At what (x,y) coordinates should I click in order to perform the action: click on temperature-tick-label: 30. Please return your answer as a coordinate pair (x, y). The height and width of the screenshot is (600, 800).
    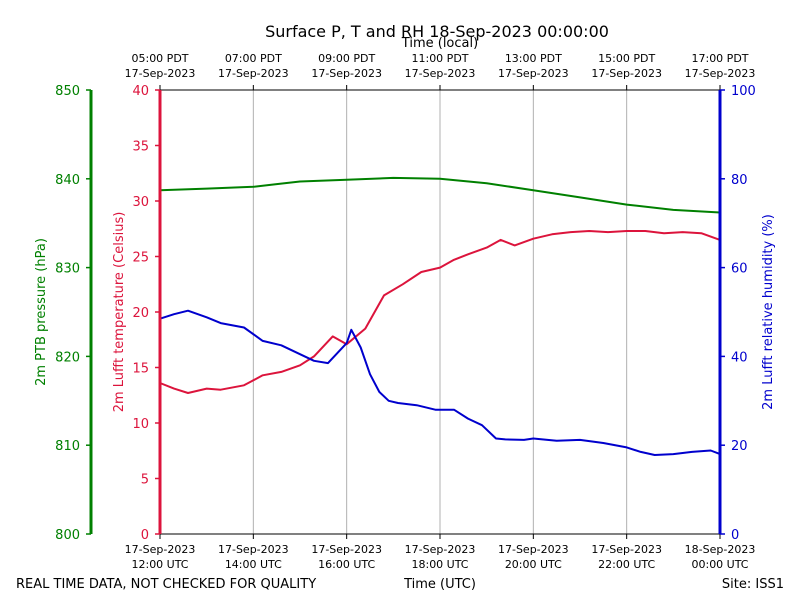
    Looking at the image, I should click on (140, 202).